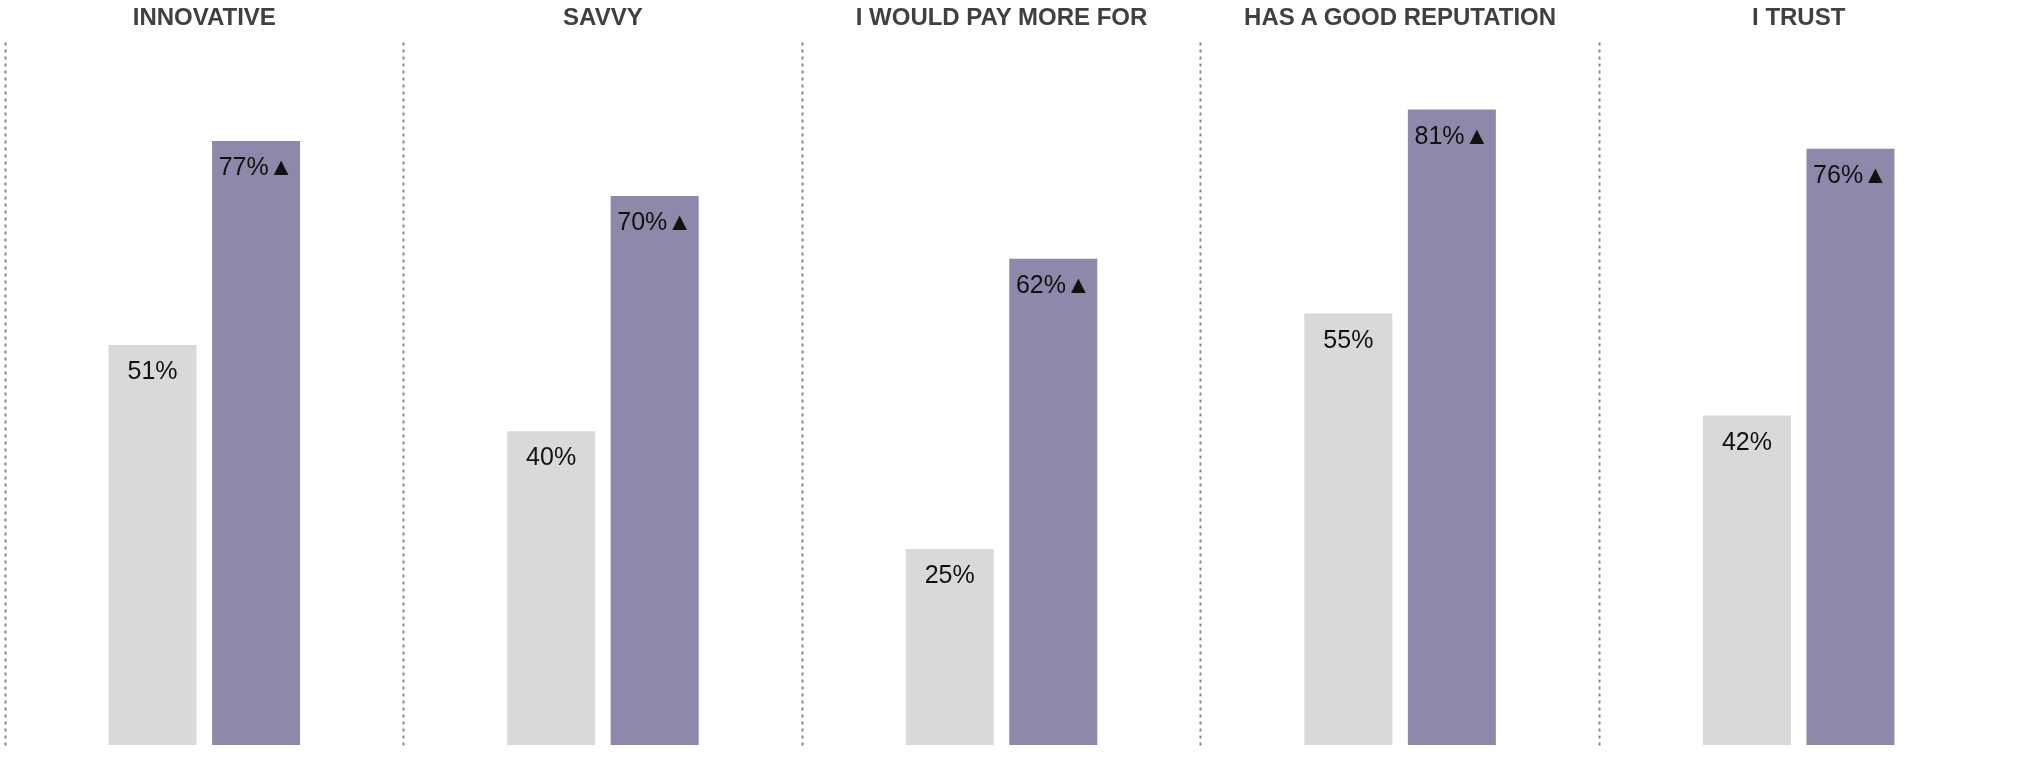 Image resolution: width=2033 pixels, height=760 pixels. What do you see at coordinates (603, 16) in the screenshot?
I see `x-tick-label: SAVVY` at bounding box center [603, 16].